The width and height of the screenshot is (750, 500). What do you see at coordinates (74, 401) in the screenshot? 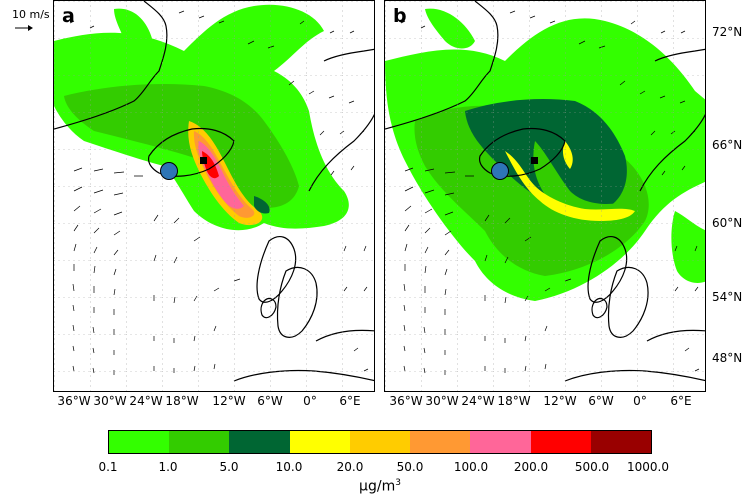
I see `lon-label-a: 36°W` at bounding box center [74, 401].